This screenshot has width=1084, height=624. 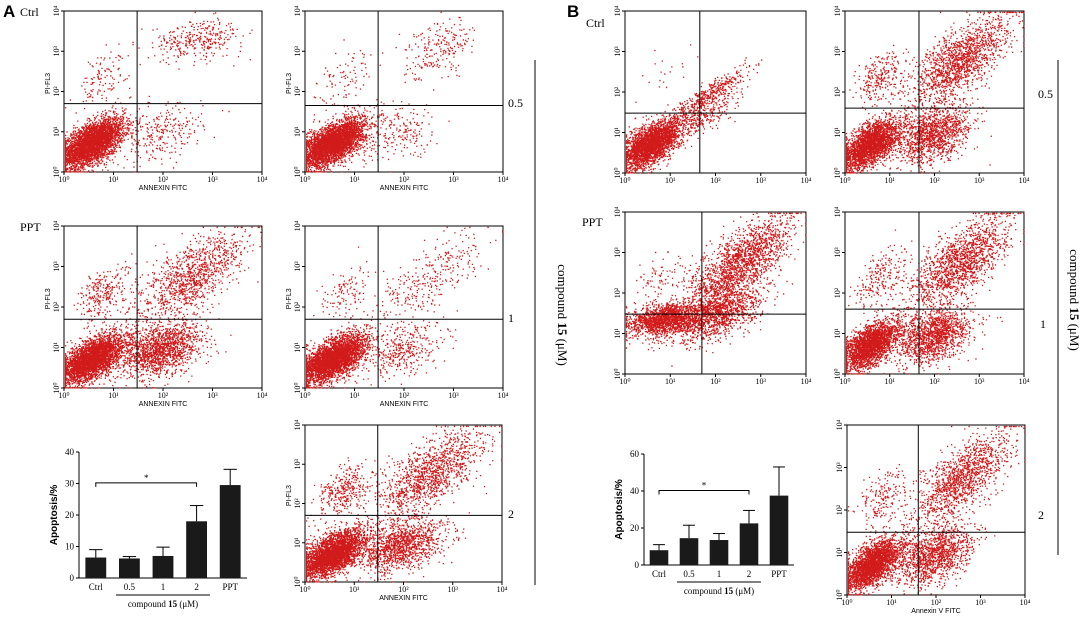 What do you see at coordinates (29, 12) in the screenshot?
I see `row-label-a-ctrl: Ctrl` at bounding box center [29, 12].